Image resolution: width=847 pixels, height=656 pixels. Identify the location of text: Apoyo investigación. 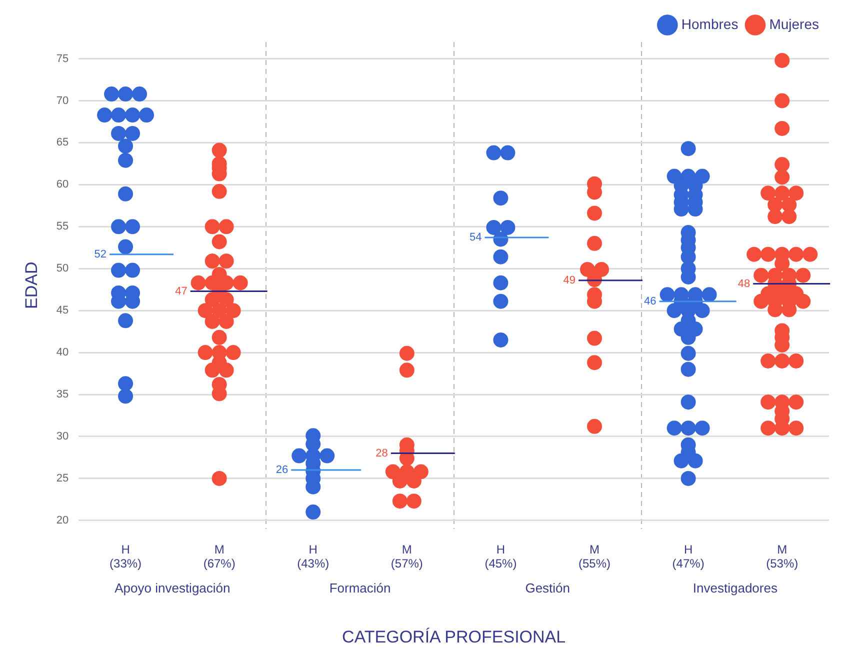
(172, 588).